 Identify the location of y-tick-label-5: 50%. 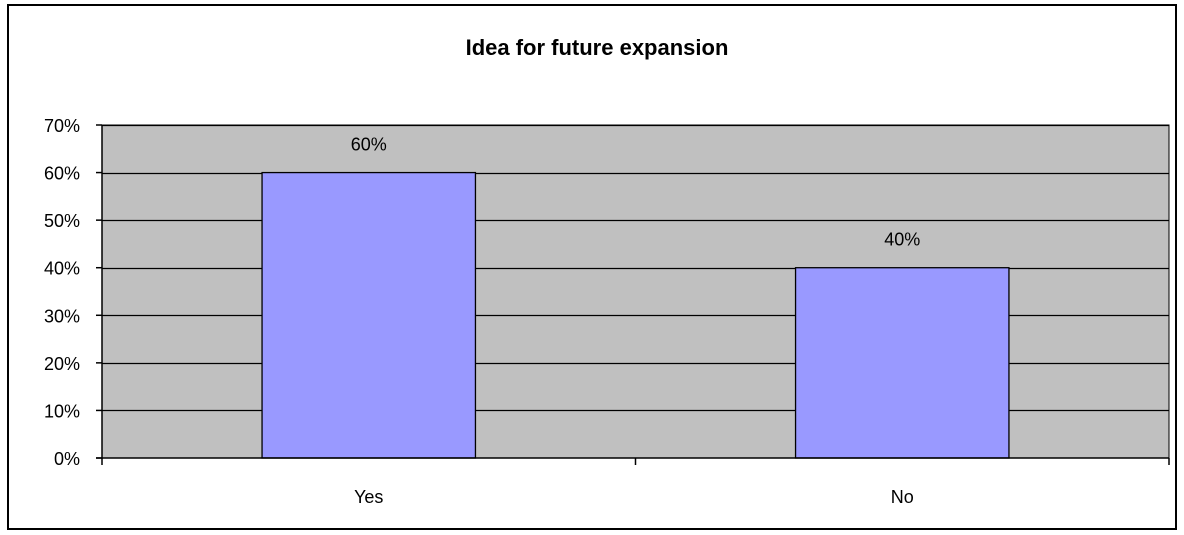
(62, 221).